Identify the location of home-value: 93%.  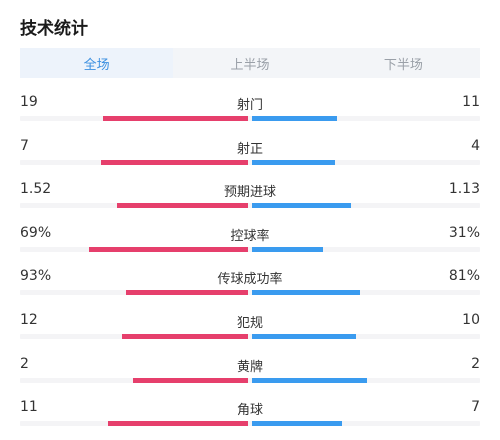
(36, 276).